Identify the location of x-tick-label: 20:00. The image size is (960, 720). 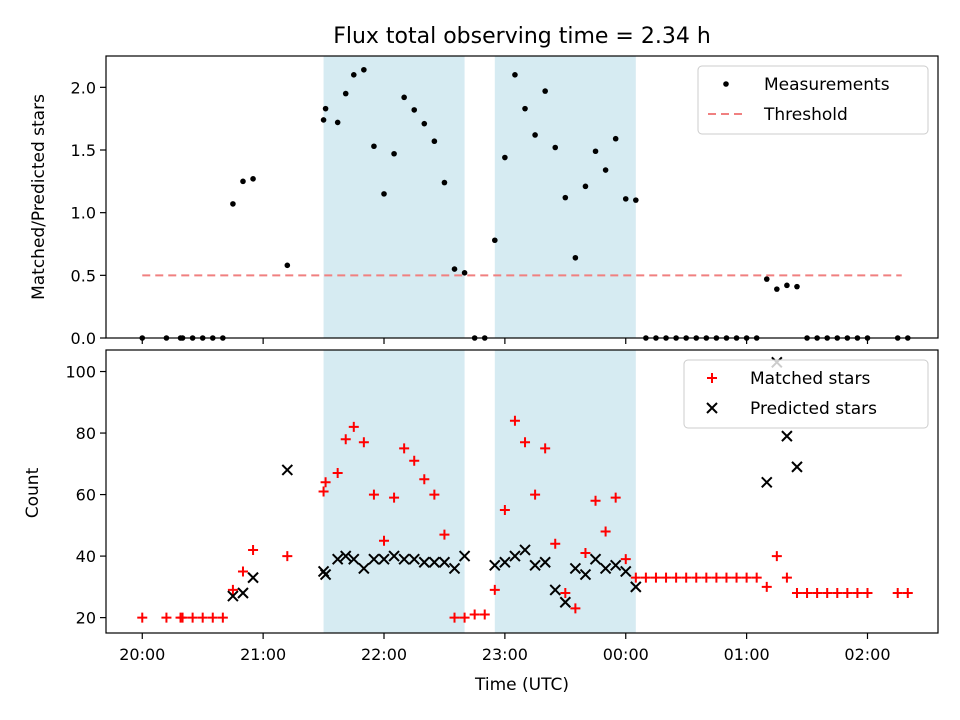
(142, 654).